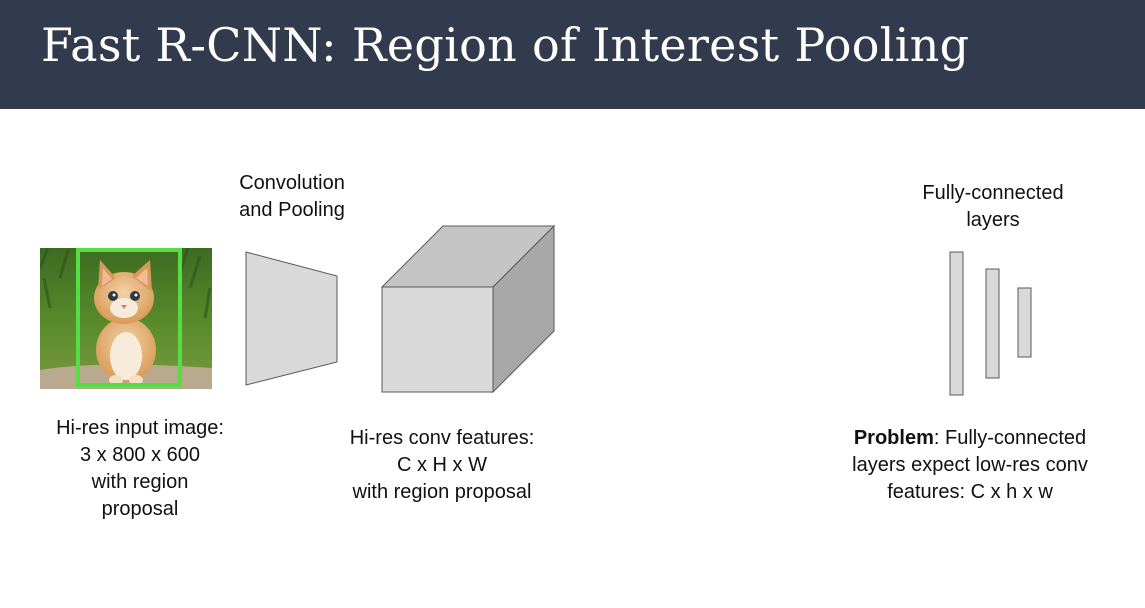 The width and height of the screenshot is (1145, 608). I want to click on slide-title: Fast R-CNN: Region of Interest Pooling, so click(505, 45).